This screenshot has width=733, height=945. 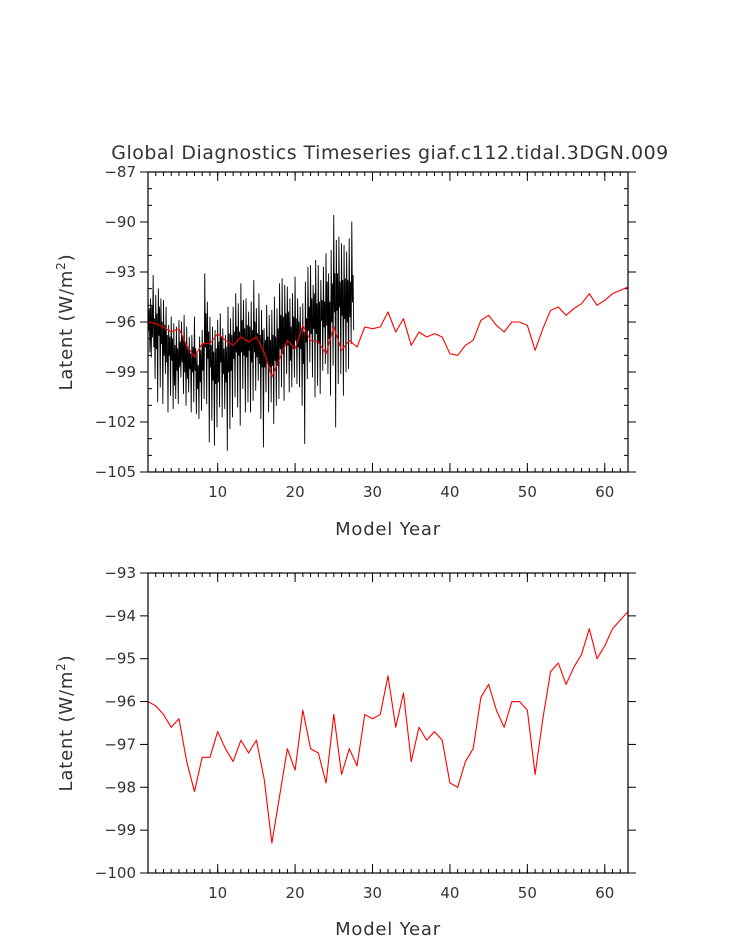 I want to click on bottom-chart-x-tick-label: 60, so click(x=604, y=893).